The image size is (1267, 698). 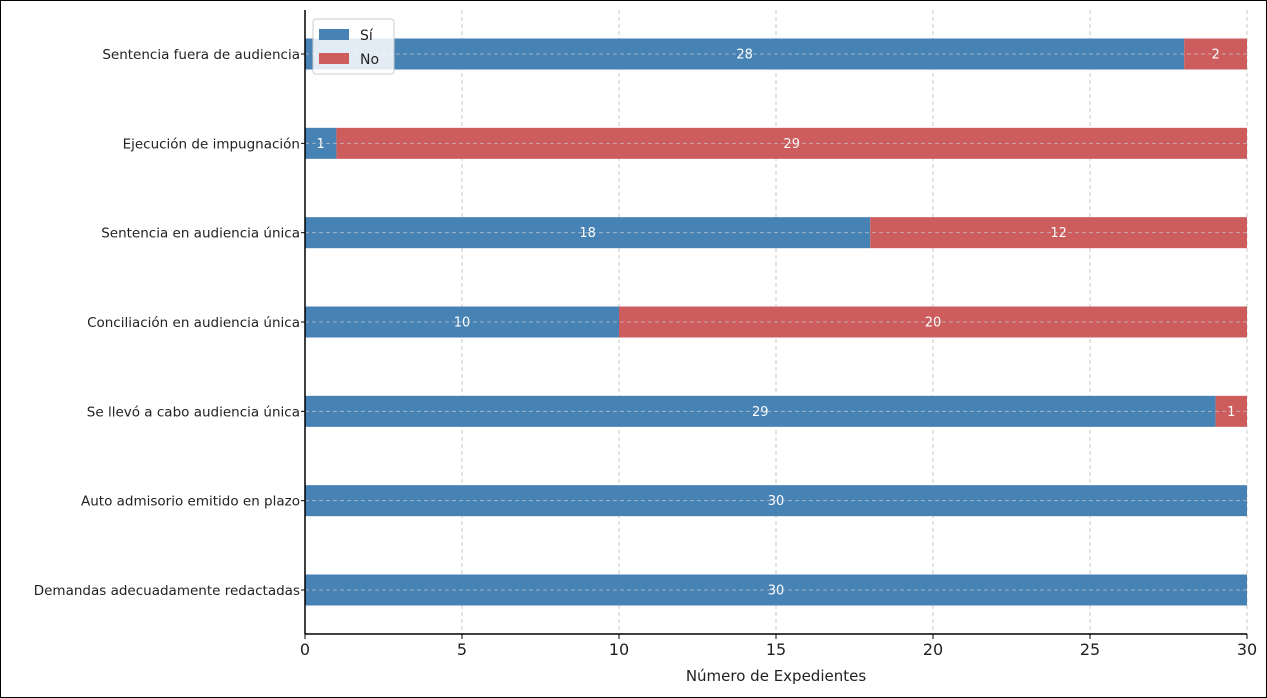 What do you see at coordinates (369, 60) in the screenshot?
I see `legend-label: No` at bounding box center [369, 60].